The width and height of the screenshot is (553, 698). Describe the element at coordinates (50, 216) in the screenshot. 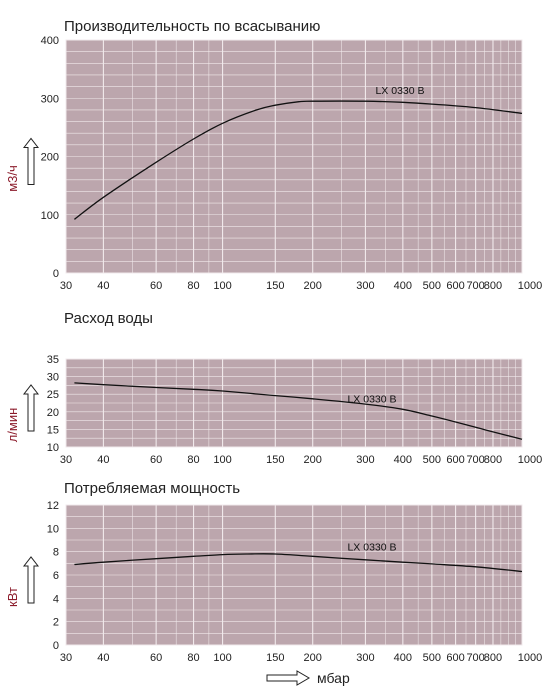

I see `y-tick-label: 100` at that location.